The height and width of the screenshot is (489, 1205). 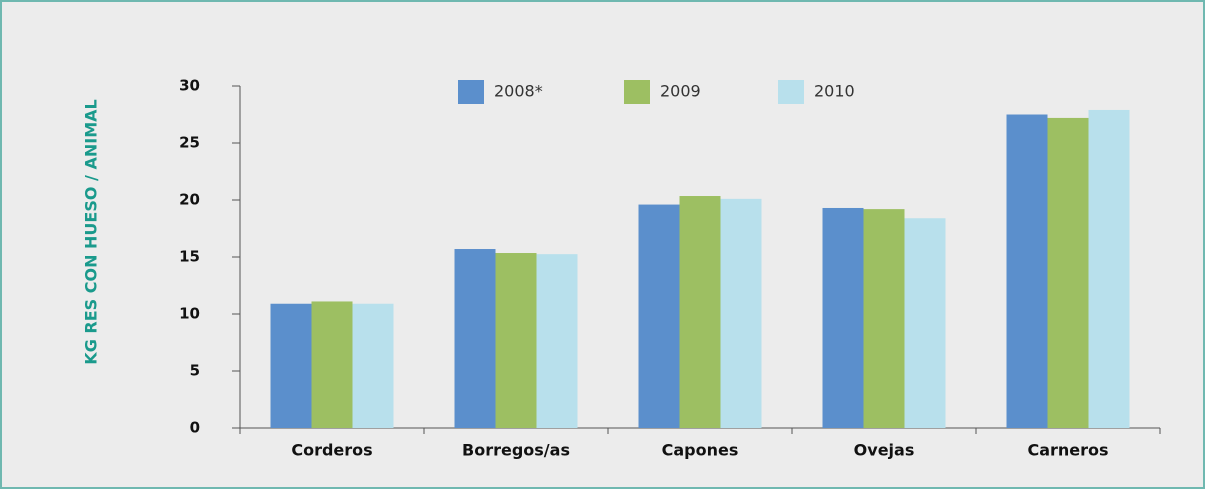 What do you see at coordinates (195, 428) in the screenshot?
I see `y-tick-label: 0` at bounding box center [195, 428].